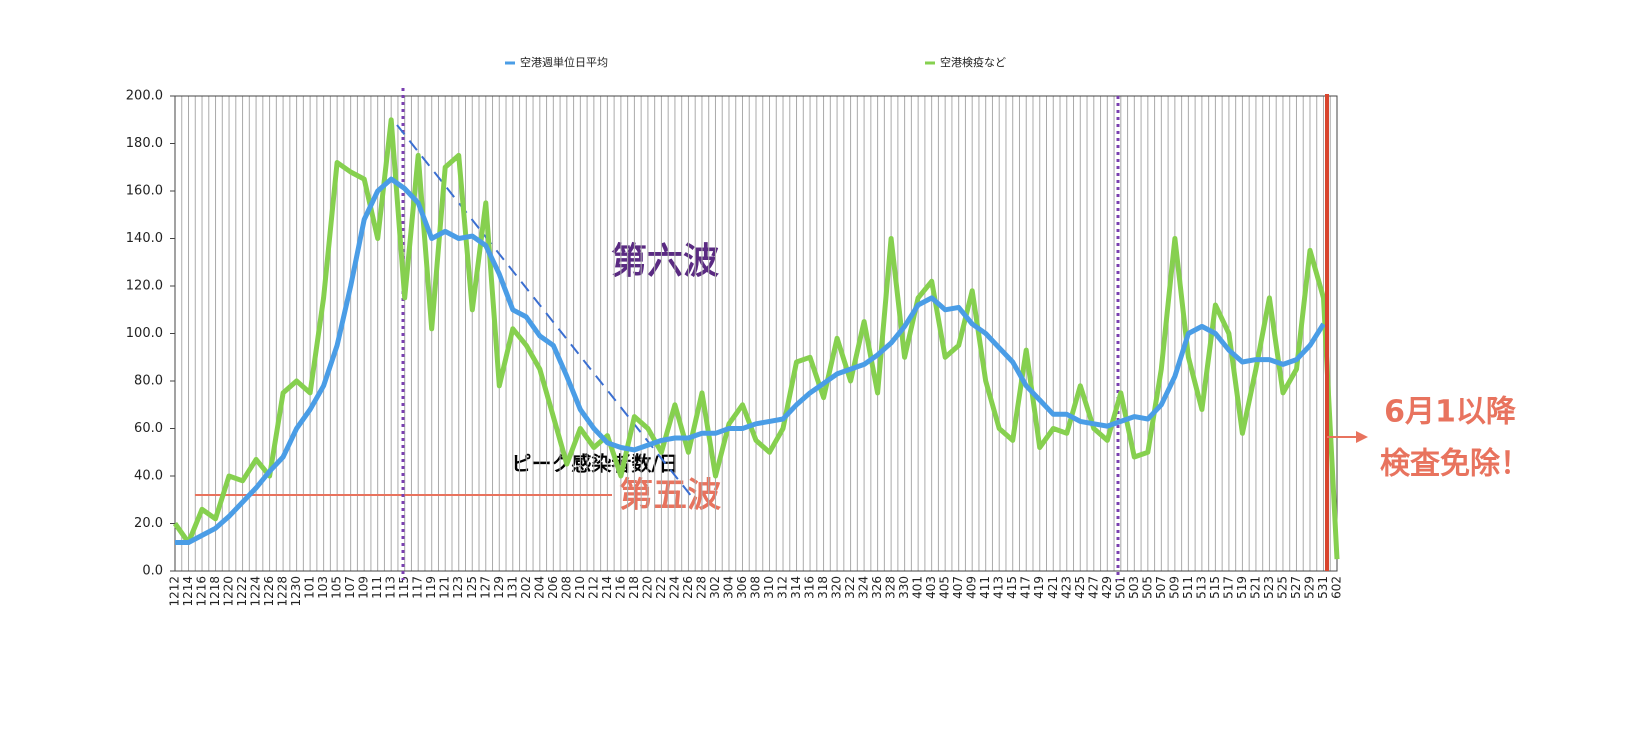 This screenshot has width=1626, height=756. Describe the element at coordinates (283, 591) in the screenshot. I see `x-tick-label: 1228` at that location.